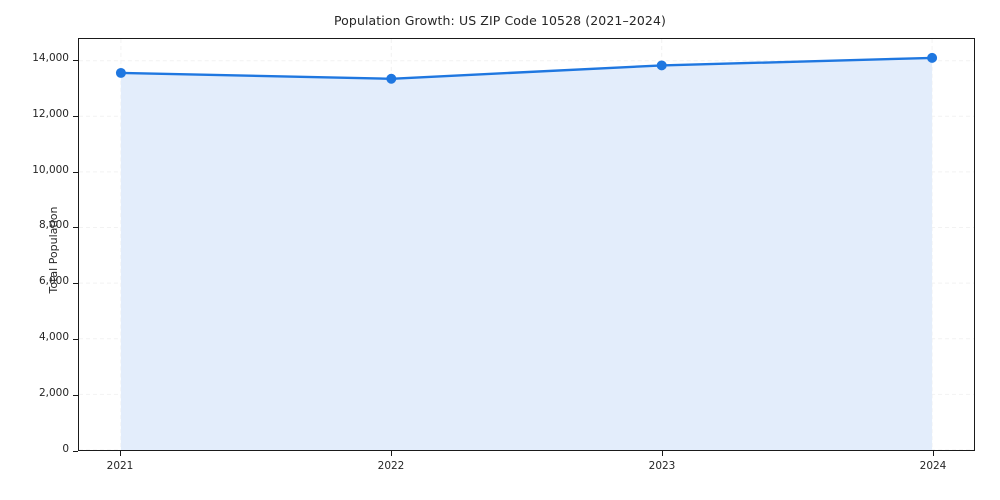 The width and height of the screenshot is (1000, 500). Describe the element at coordinates (50, 57) in the screenshot. I see `y-tick-label: 14,000` at that location.